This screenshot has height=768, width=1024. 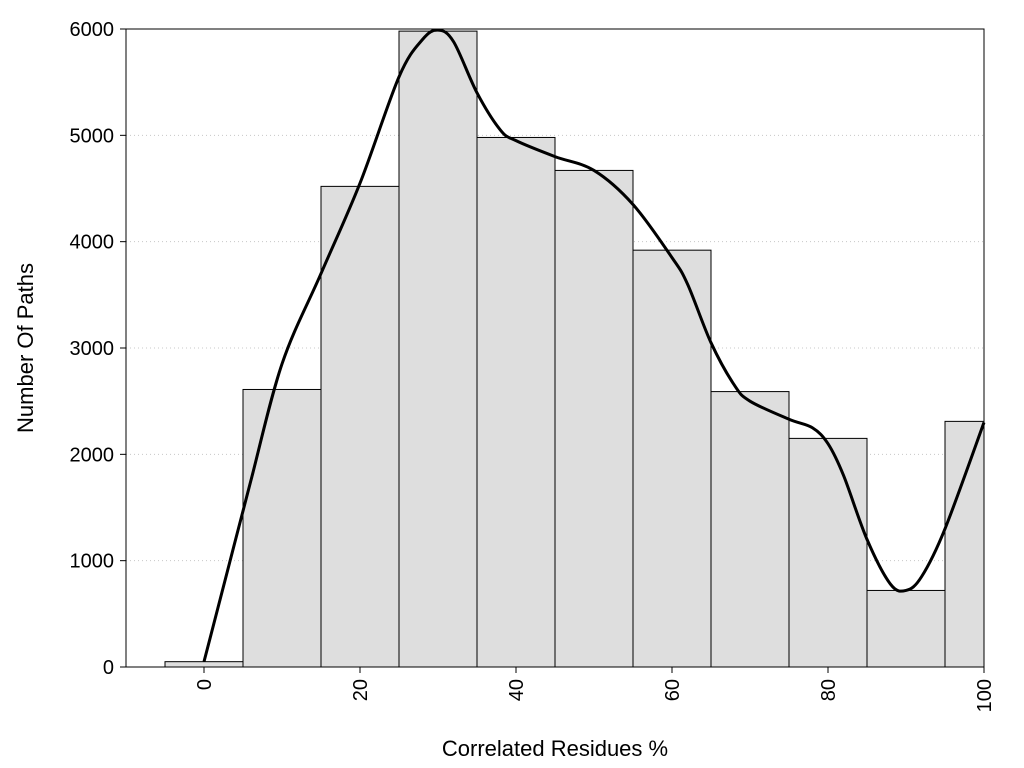 I want to click on y-axis-ticks: 0 1000 2000 3000 4000 5000 6000, so click(x=98, y=349).